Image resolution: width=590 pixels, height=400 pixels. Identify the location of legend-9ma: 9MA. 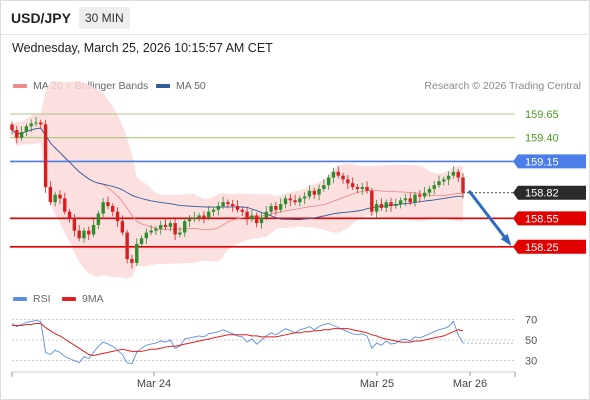
(83, 299).